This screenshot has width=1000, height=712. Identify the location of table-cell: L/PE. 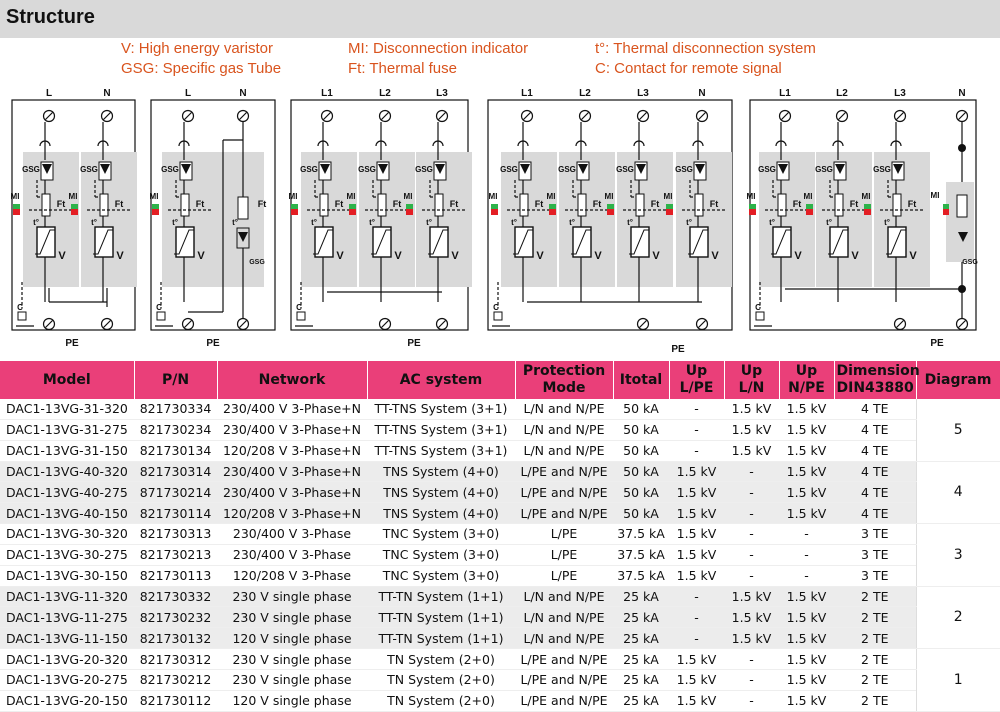
(564, 555).